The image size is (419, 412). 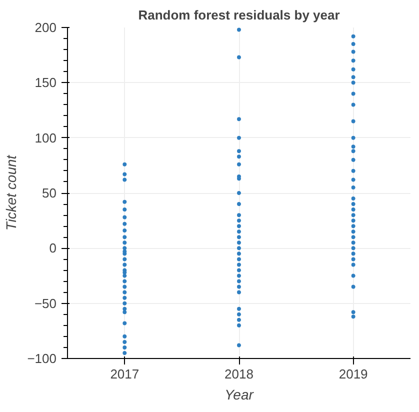 What do you see at coordinates (11, 192) in the screenshot?
I see `y-axis-title: Ticket count` at bounding box center [11, 192].